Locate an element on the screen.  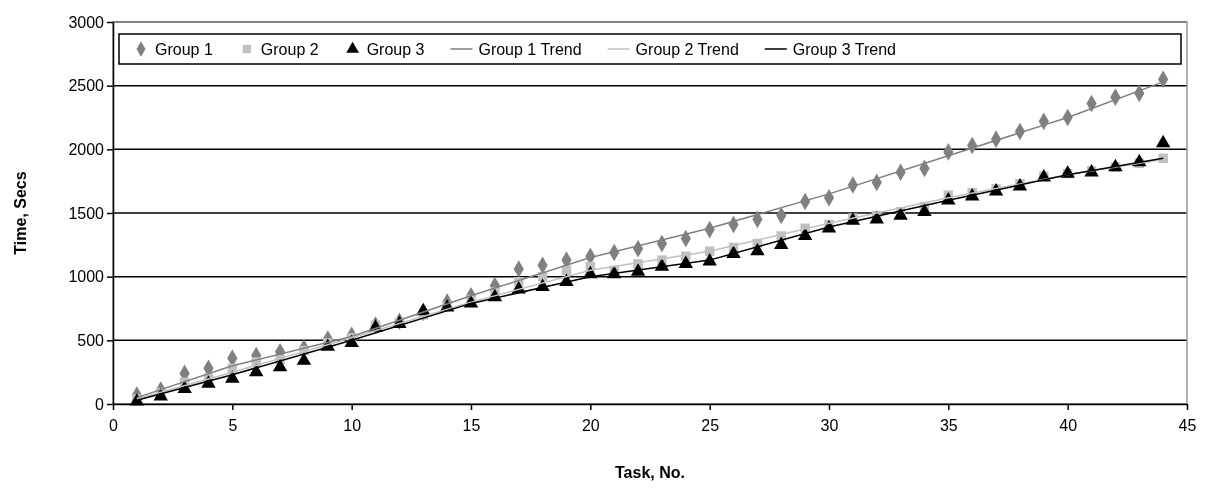
x-tick-label: 40 is located at coordinates (1068, 425).